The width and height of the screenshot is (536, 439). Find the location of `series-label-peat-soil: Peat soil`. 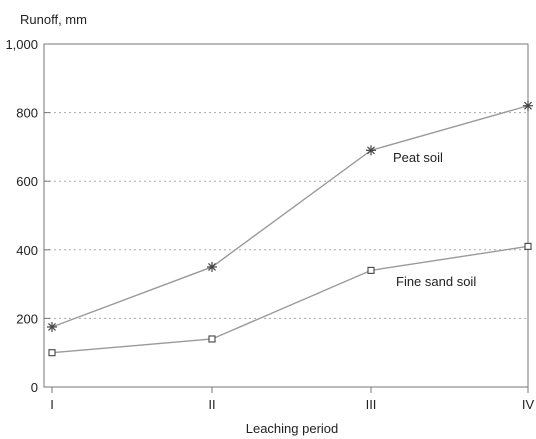

series-label-peat-soil: Peat soil is located at coordinates (418, 157).